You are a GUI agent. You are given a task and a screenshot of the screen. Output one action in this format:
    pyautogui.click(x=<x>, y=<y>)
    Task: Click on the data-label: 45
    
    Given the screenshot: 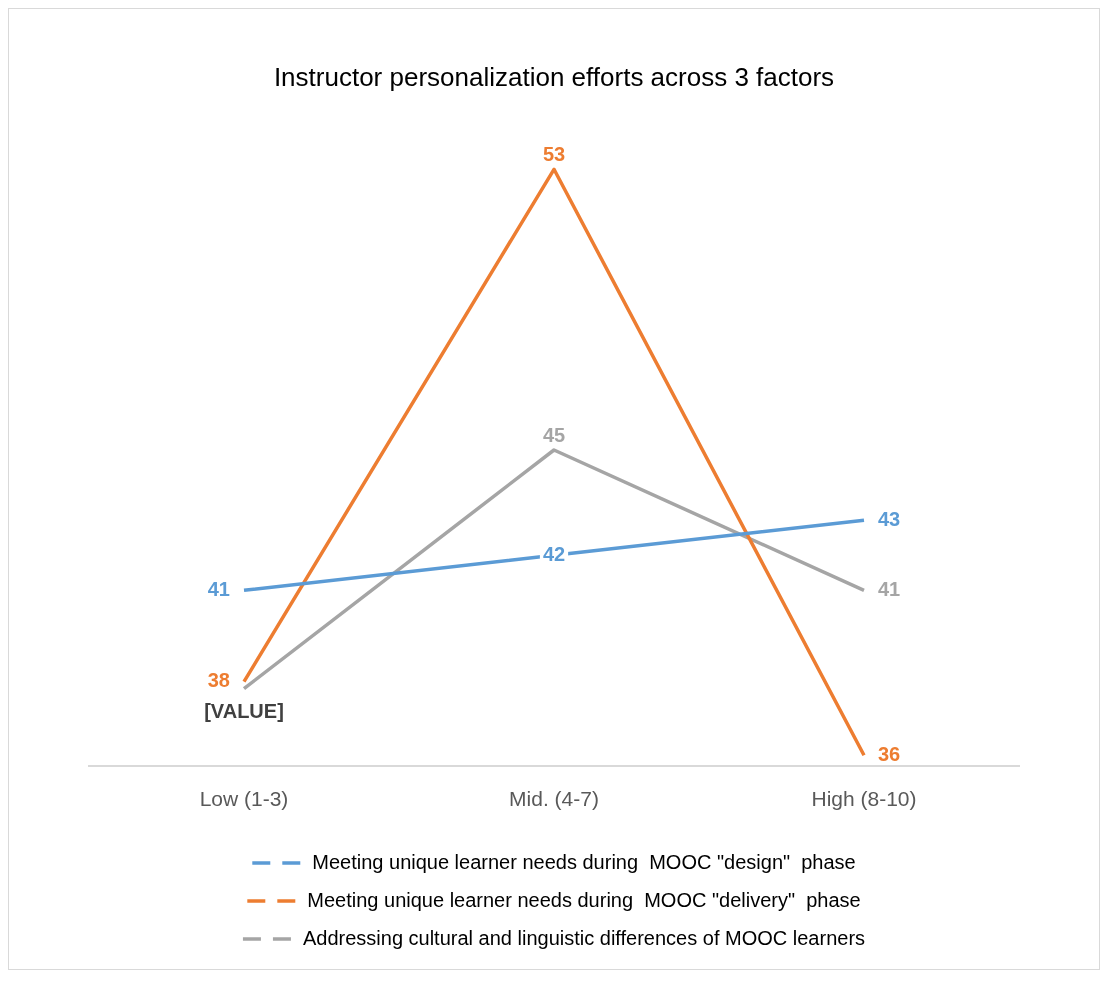 What is the action you would take?
    pyautogui.click(x=554, y=434)
    